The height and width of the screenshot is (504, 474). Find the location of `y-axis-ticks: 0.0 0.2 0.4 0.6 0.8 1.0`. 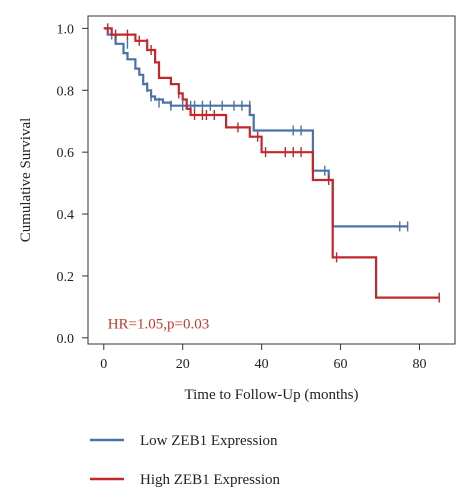

y-axis-ticks: 0.0 0.2 0.4 0.6 0.8 1.0 is located at coordinates (72, 184).